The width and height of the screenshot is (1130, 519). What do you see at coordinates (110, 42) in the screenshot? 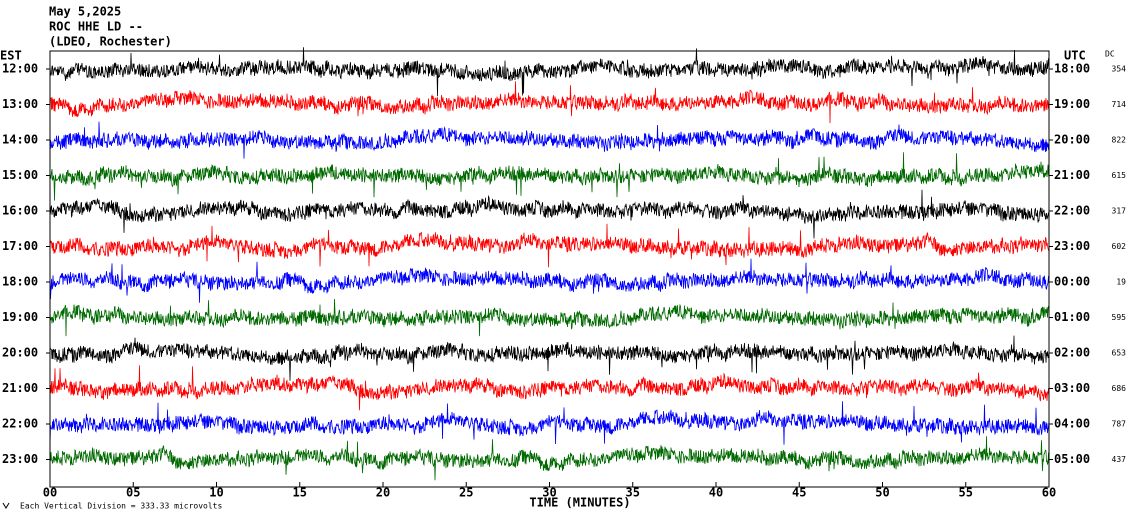
I see `location: (LDEO, Rochester)` at bounding box center [110, 42].